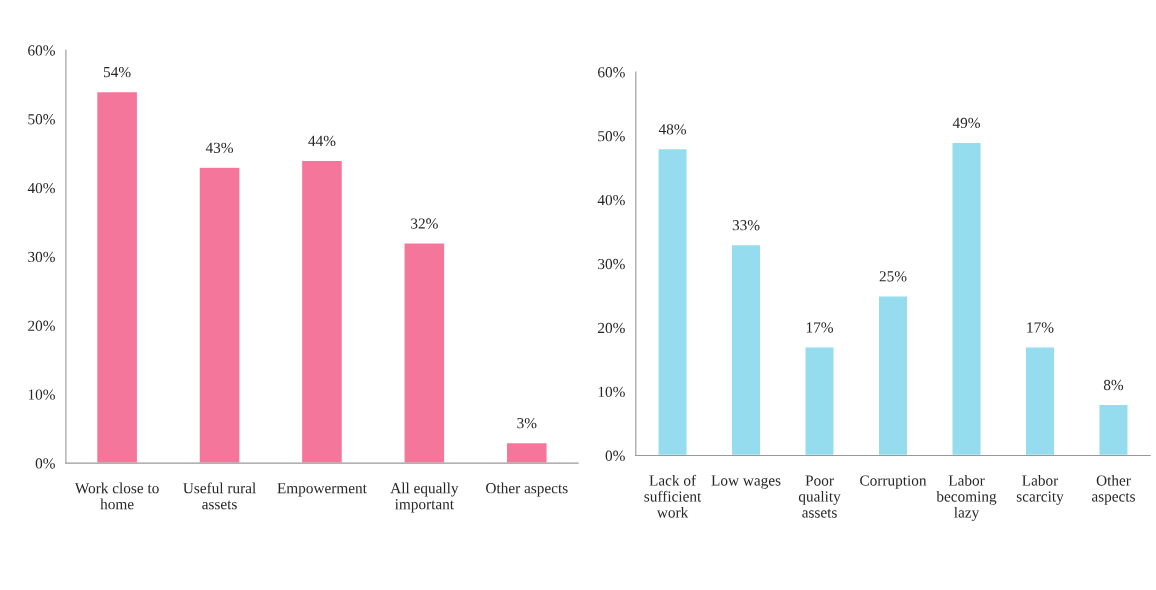  Describe the element at coordinates (966, 497) in the screenshot. I see `x-tick-label: Labor becoming lazy` at that location.